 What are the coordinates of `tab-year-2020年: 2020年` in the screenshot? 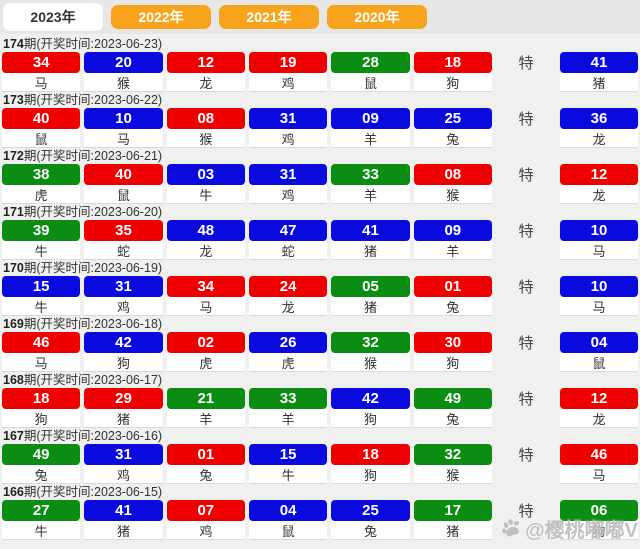 It's located at (377, 17).